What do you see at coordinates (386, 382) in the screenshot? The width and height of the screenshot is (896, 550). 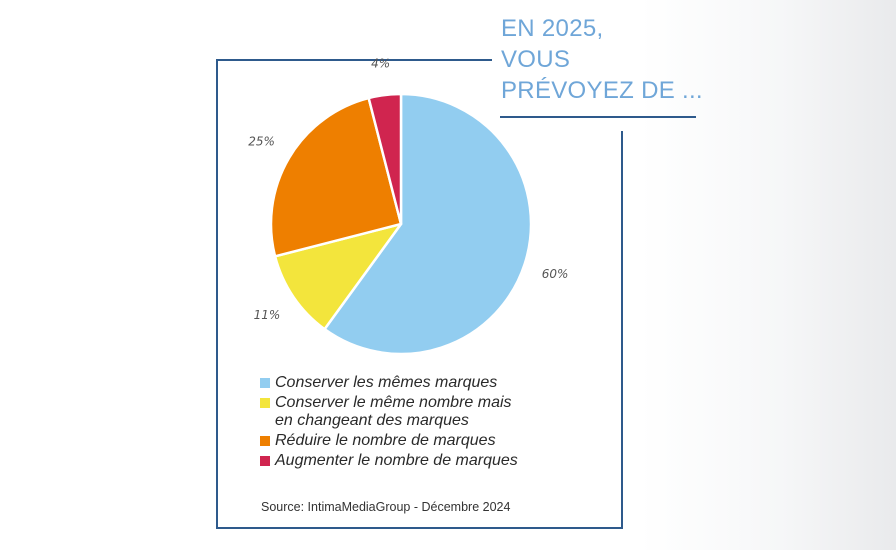 I see `legend-label-conserver: Conserver les mêmes marques` at bounding box center [386, 382].